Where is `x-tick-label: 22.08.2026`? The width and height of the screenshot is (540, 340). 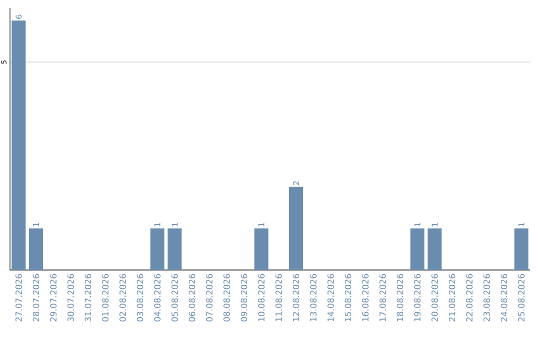
x-tick-label: 22.08.2026 is located at coordinates (469, 298).